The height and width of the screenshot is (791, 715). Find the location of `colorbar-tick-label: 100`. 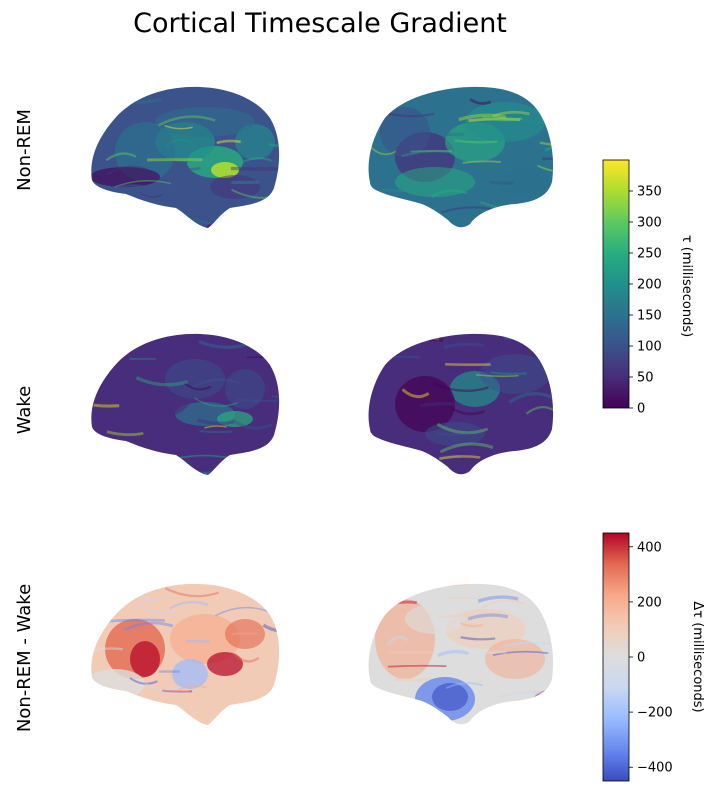

colorbar-tick-label: 100 is located at coordinates (649, 347).